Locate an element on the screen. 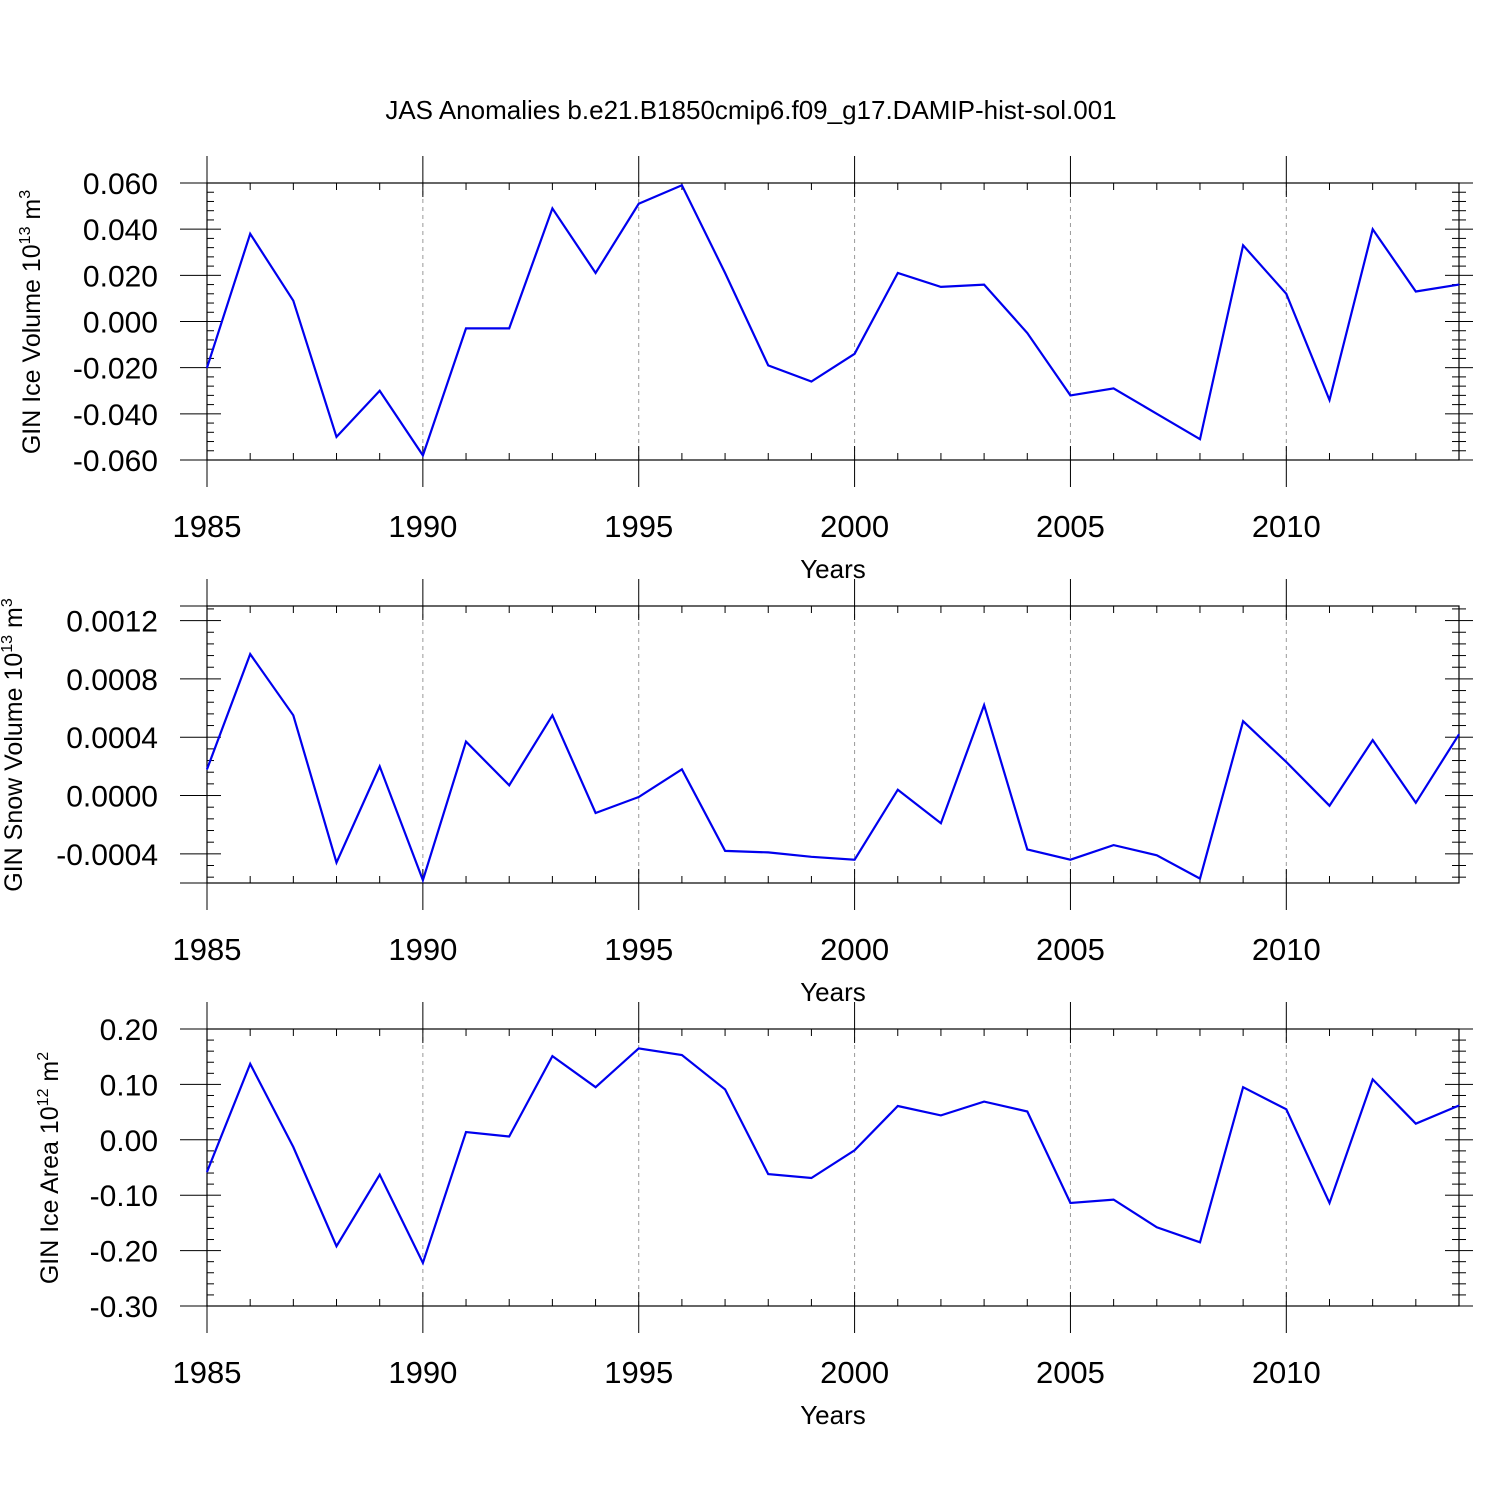 This screenshot has height=1500, width=1500. y-tick-label: -0.10 is located at coordinates (124, 1196).